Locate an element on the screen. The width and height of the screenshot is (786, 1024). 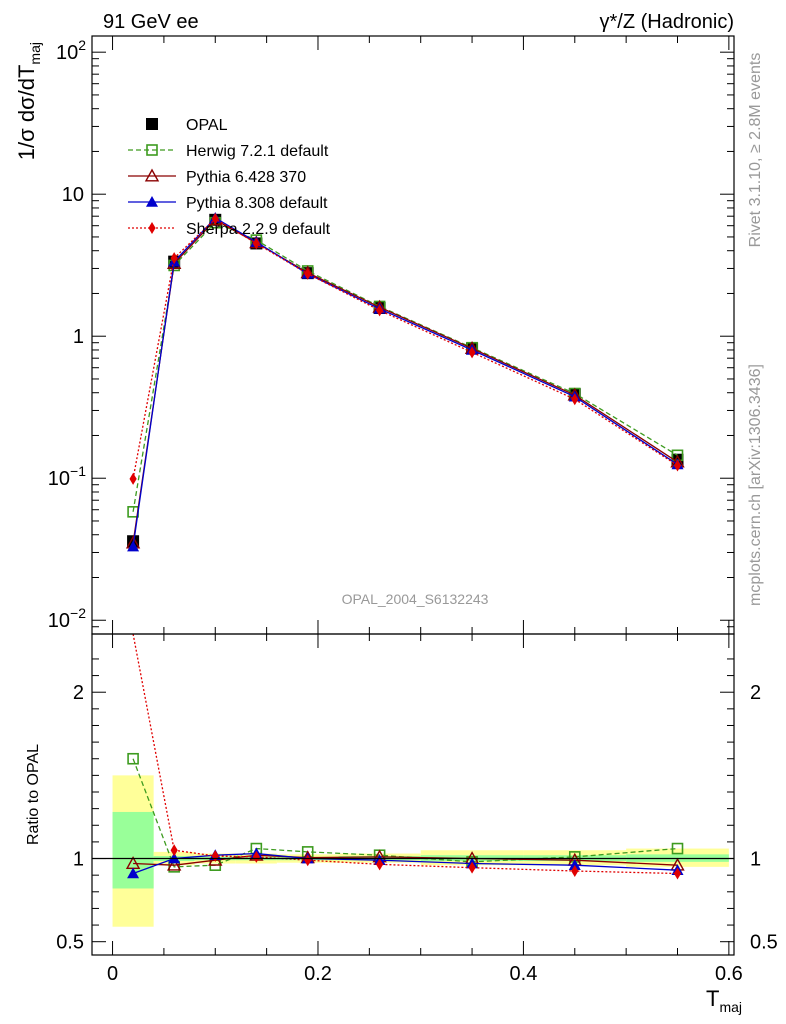
legend-label: Pythia 8.308 default is located at coordinates (257, 203).